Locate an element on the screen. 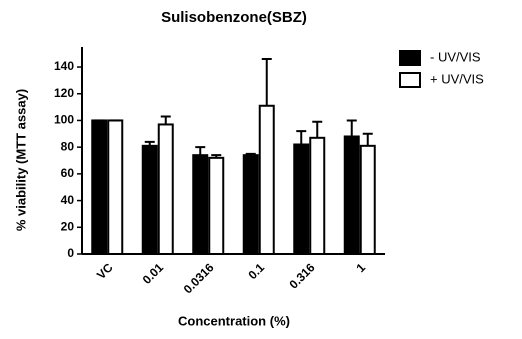 The width and height of the screenshot is (522, 339). x-tick-label: 0.01 is located at coordinates (153, 273).